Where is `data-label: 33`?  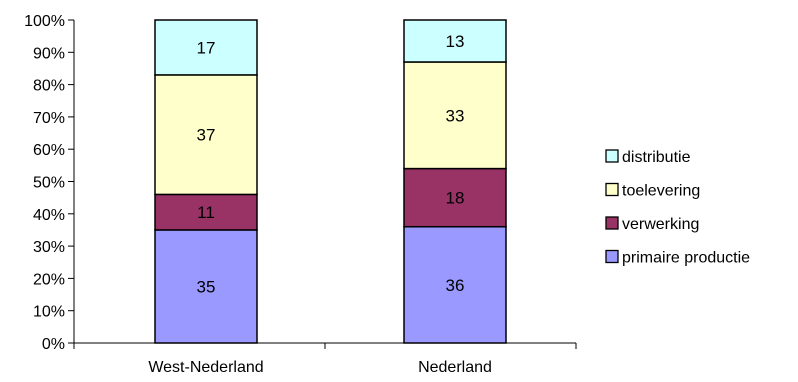 data-label: 33 is located at coordinates (455, 115).